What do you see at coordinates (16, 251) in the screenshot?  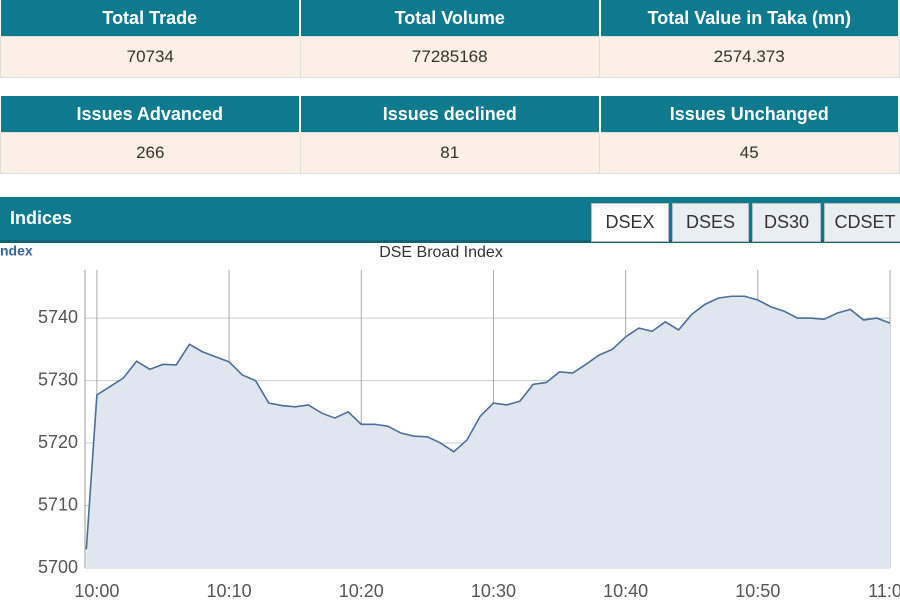 I see `index-link: ndex` at bounding box center [16, 251].